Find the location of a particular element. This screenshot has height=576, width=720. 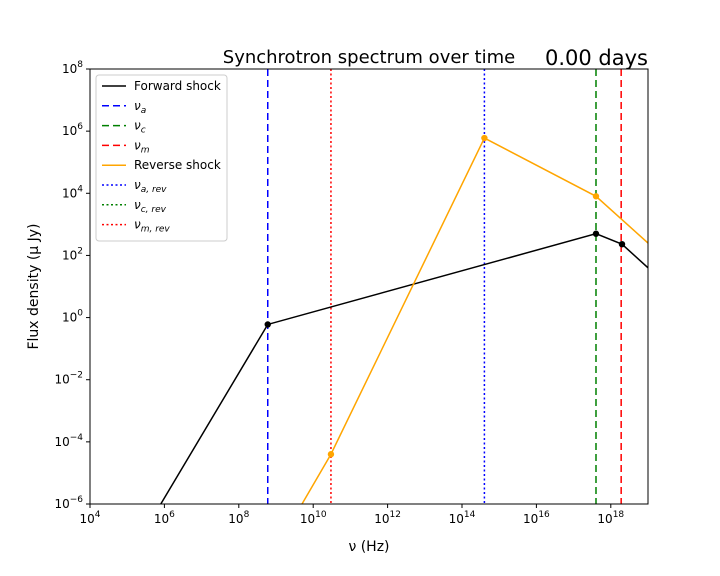

x-tick-label: 10¹⁴ is located at coordinates (462, 518).